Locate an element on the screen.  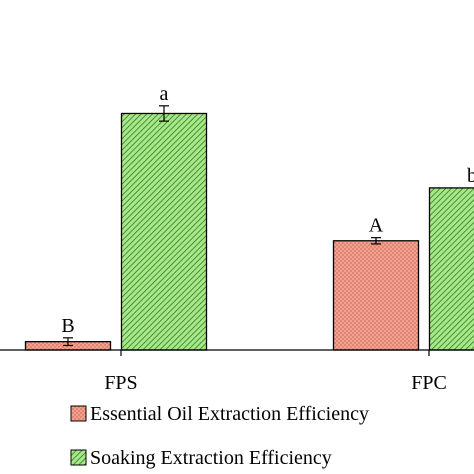
legend-label-essential-oil: Essential Oil Extraction Efficiency is located at coordinates (229, 414).